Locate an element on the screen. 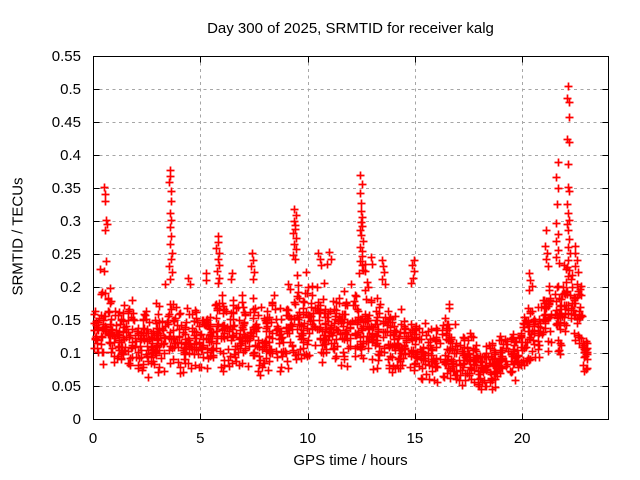  y-tick-label: 0.2 is located at coordinates (70, 287).